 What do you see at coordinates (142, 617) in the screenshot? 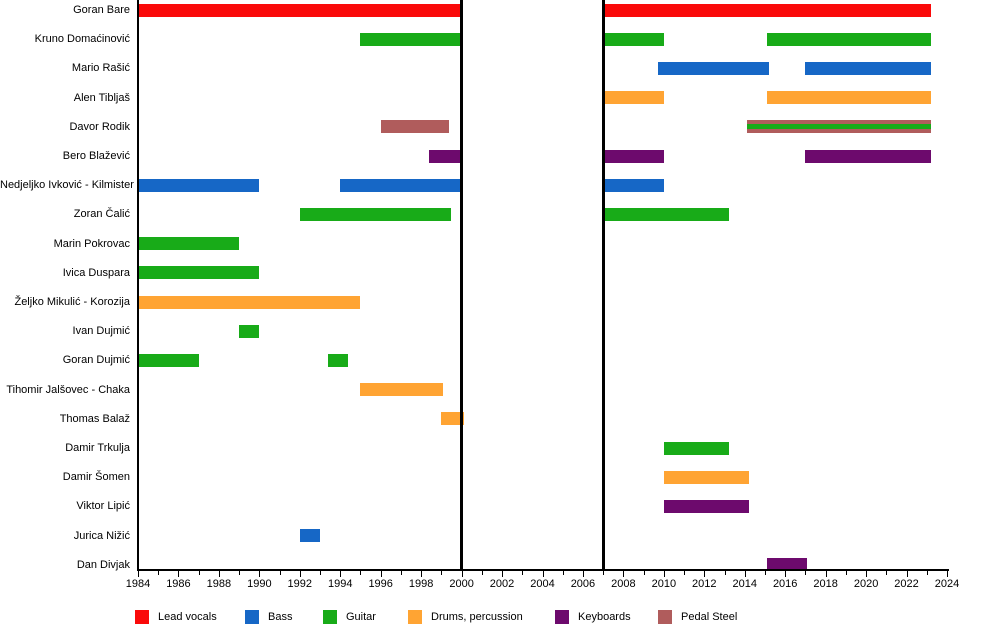
I see `legend-swatch-lead_vocals` at bounding box center [142, 617].